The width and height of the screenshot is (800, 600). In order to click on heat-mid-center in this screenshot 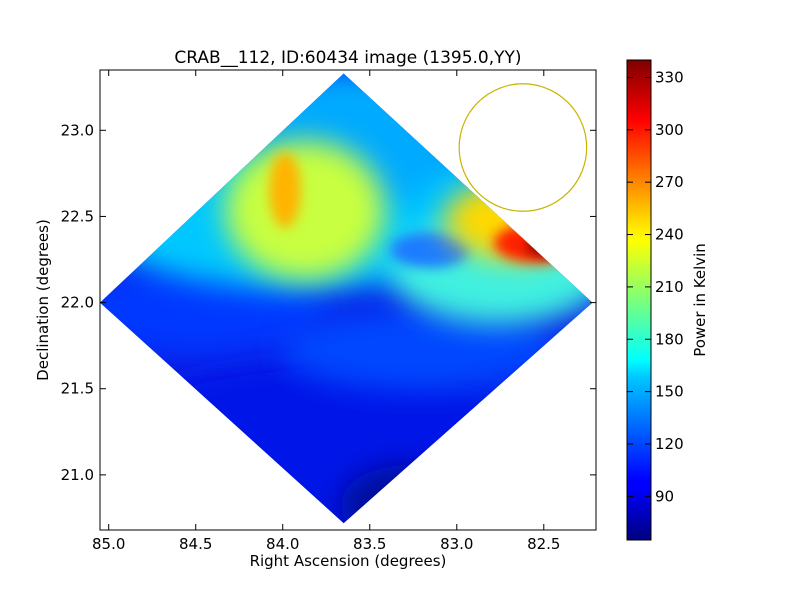, I will do `click(420, 350)`.